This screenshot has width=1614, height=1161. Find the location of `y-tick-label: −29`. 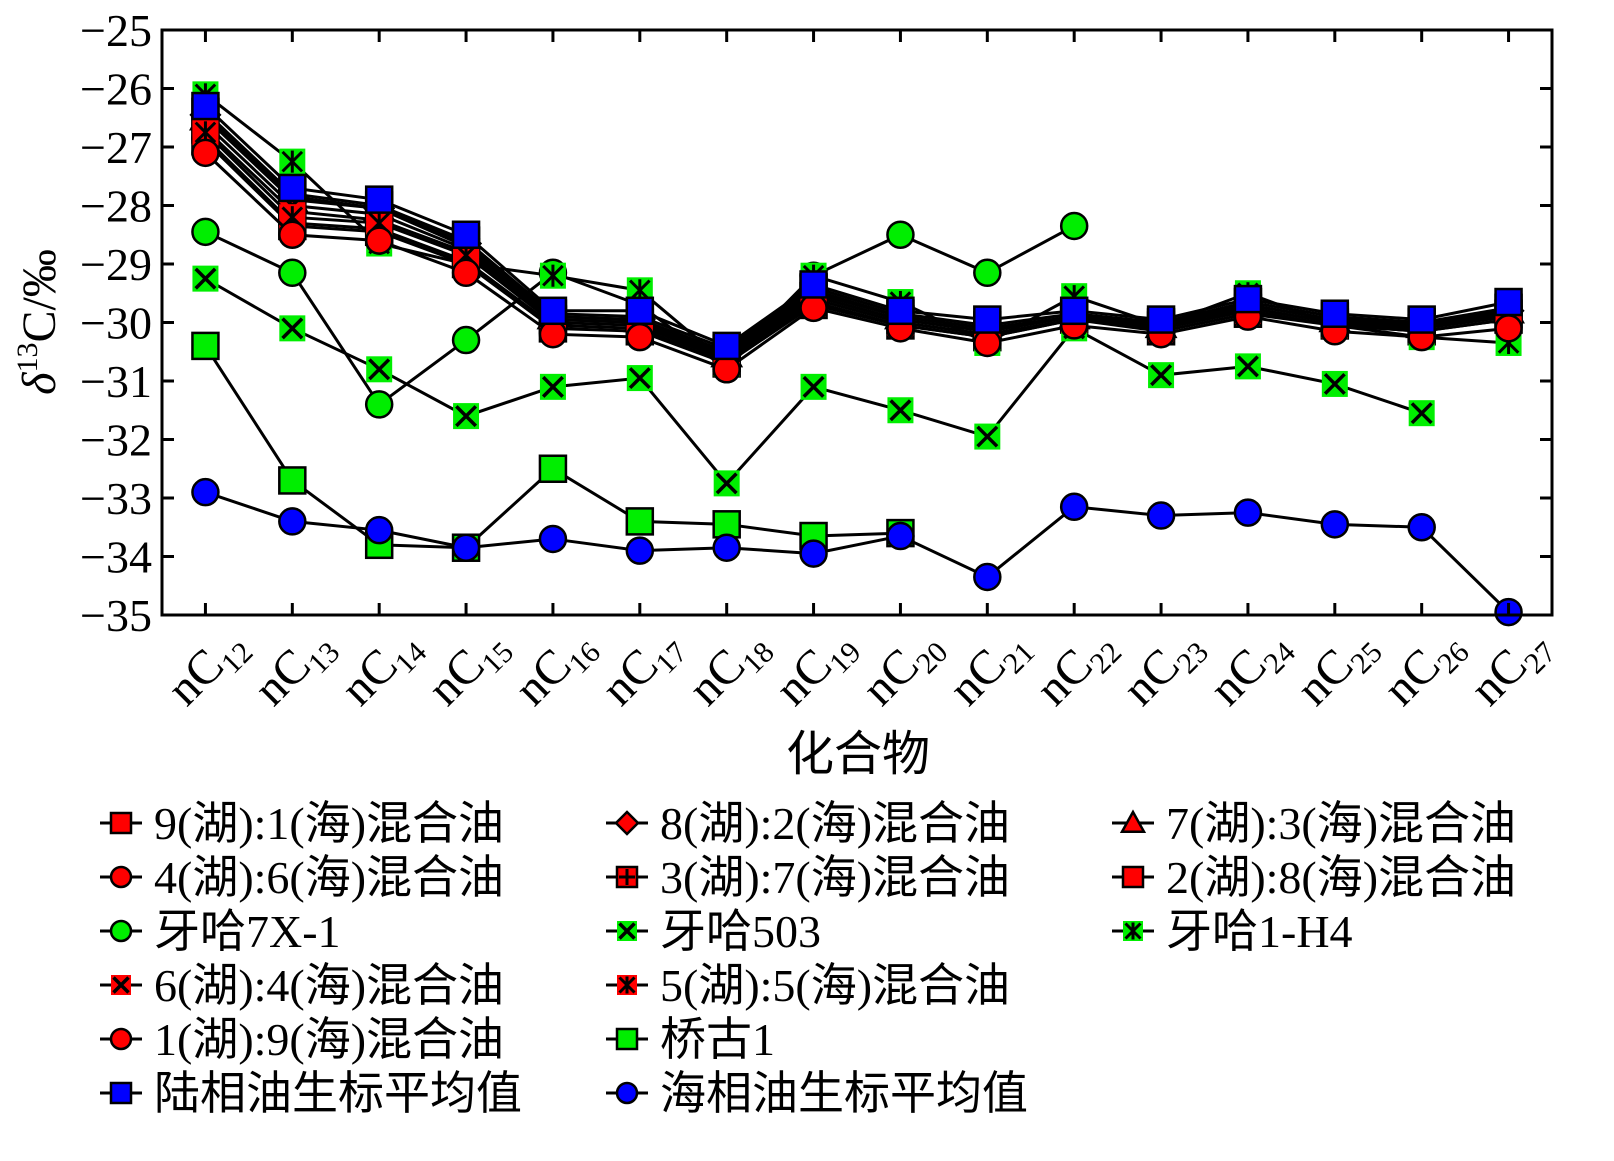

y-tick-label: −29 is located at coordinates (116, 264).